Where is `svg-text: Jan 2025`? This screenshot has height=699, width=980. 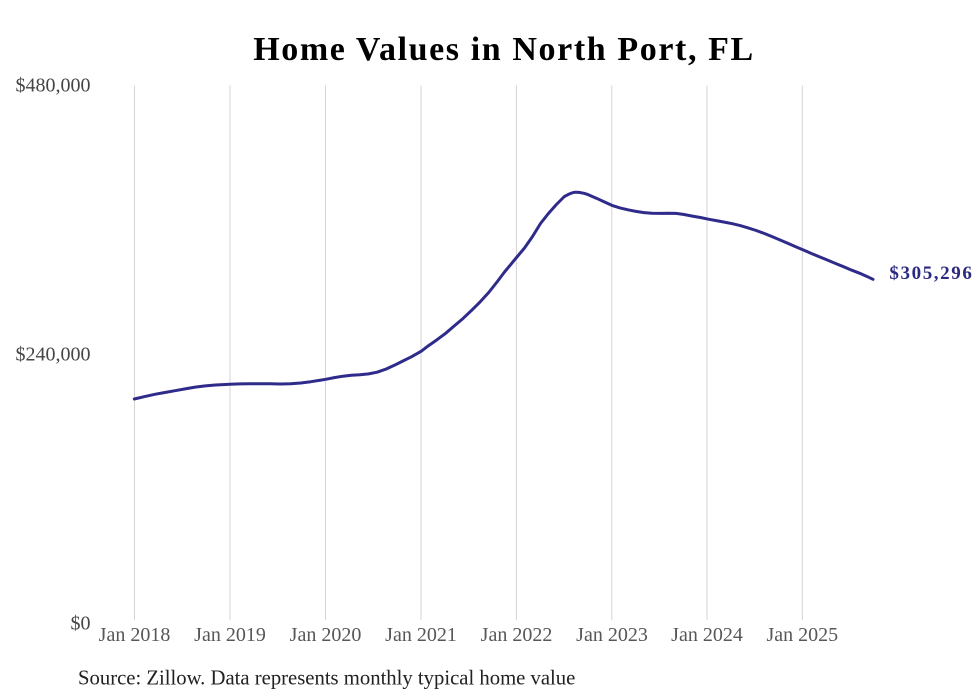
svg-text: Jan 2025 is located at coordinates (802, 635).